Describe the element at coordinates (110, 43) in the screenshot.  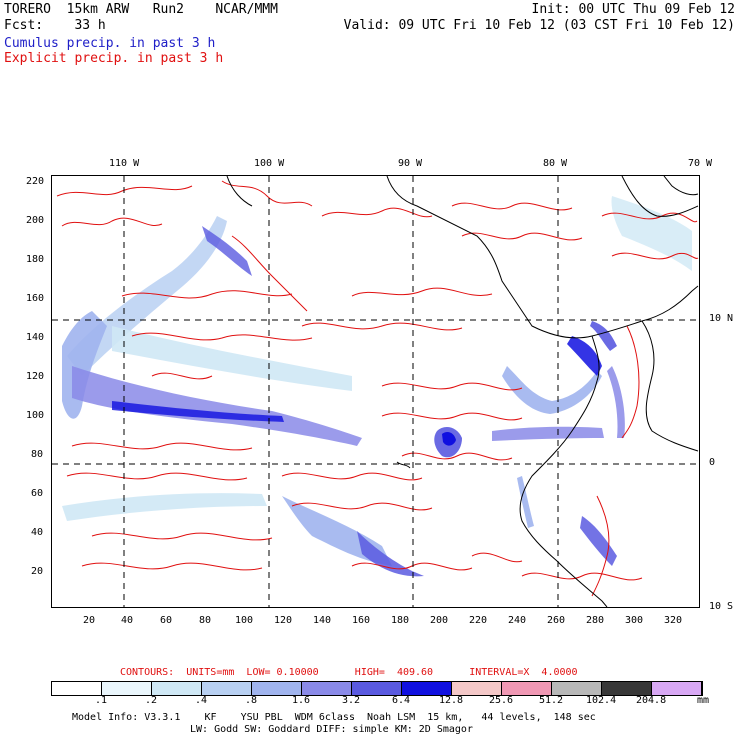
I see `legend-cumulus: Cumulus precip. in past 3 h` at that location.